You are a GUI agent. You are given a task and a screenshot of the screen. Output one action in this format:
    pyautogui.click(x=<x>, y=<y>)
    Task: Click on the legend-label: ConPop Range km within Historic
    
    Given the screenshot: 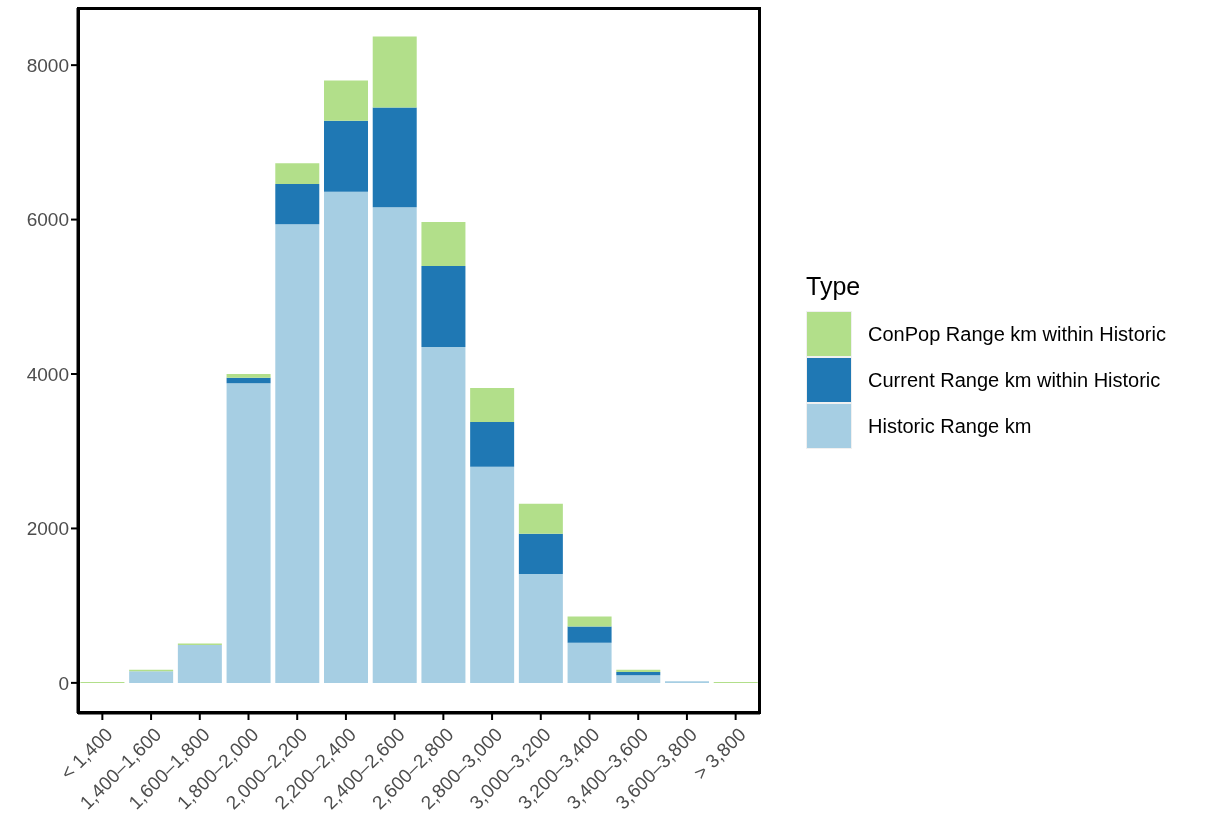 What is the action you would take?
    pyautogui.click(x=1017, y=334)
    